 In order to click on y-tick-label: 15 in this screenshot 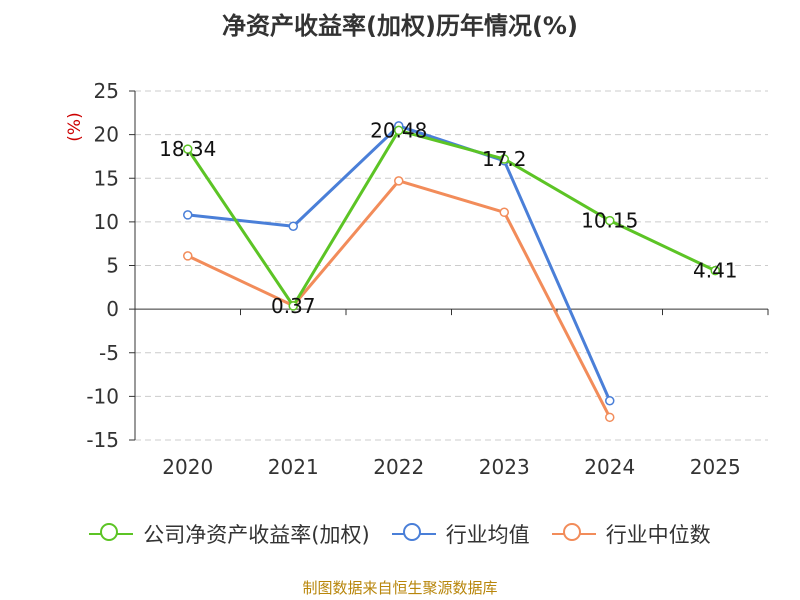, I will do `click(106, 178)`.